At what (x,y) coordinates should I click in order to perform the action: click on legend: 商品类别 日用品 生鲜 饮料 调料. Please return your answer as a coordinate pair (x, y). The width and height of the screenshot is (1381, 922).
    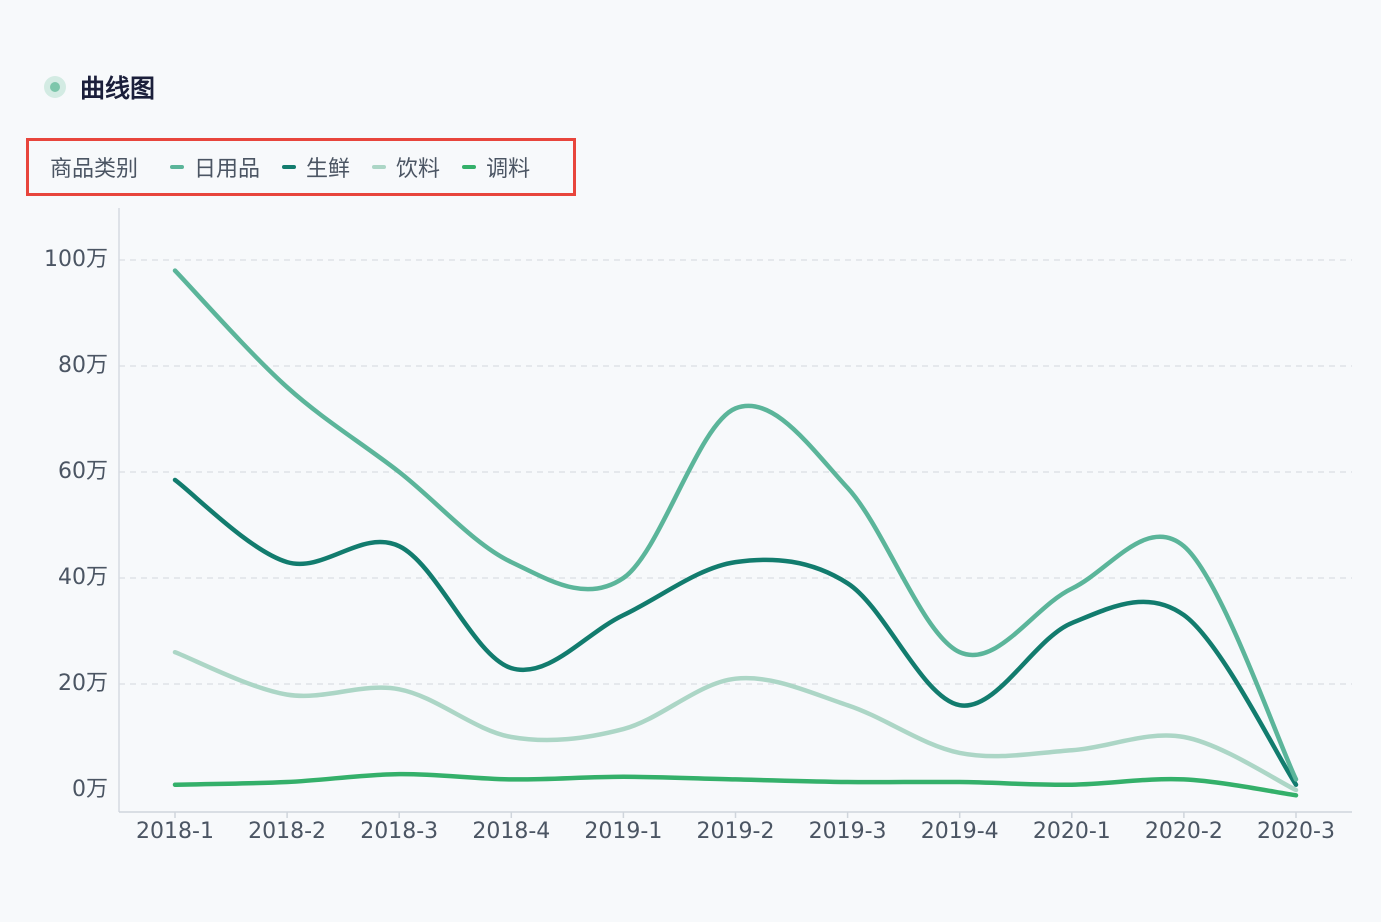
    Looking at the image, I should click on (301, 167).